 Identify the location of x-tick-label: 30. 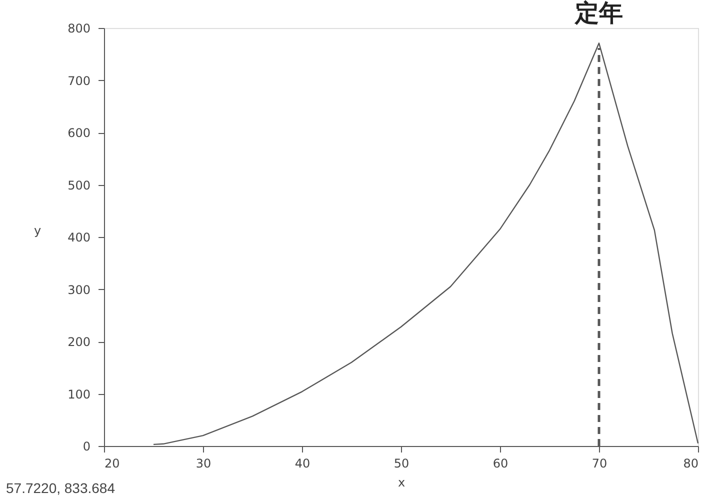
(204, 463).